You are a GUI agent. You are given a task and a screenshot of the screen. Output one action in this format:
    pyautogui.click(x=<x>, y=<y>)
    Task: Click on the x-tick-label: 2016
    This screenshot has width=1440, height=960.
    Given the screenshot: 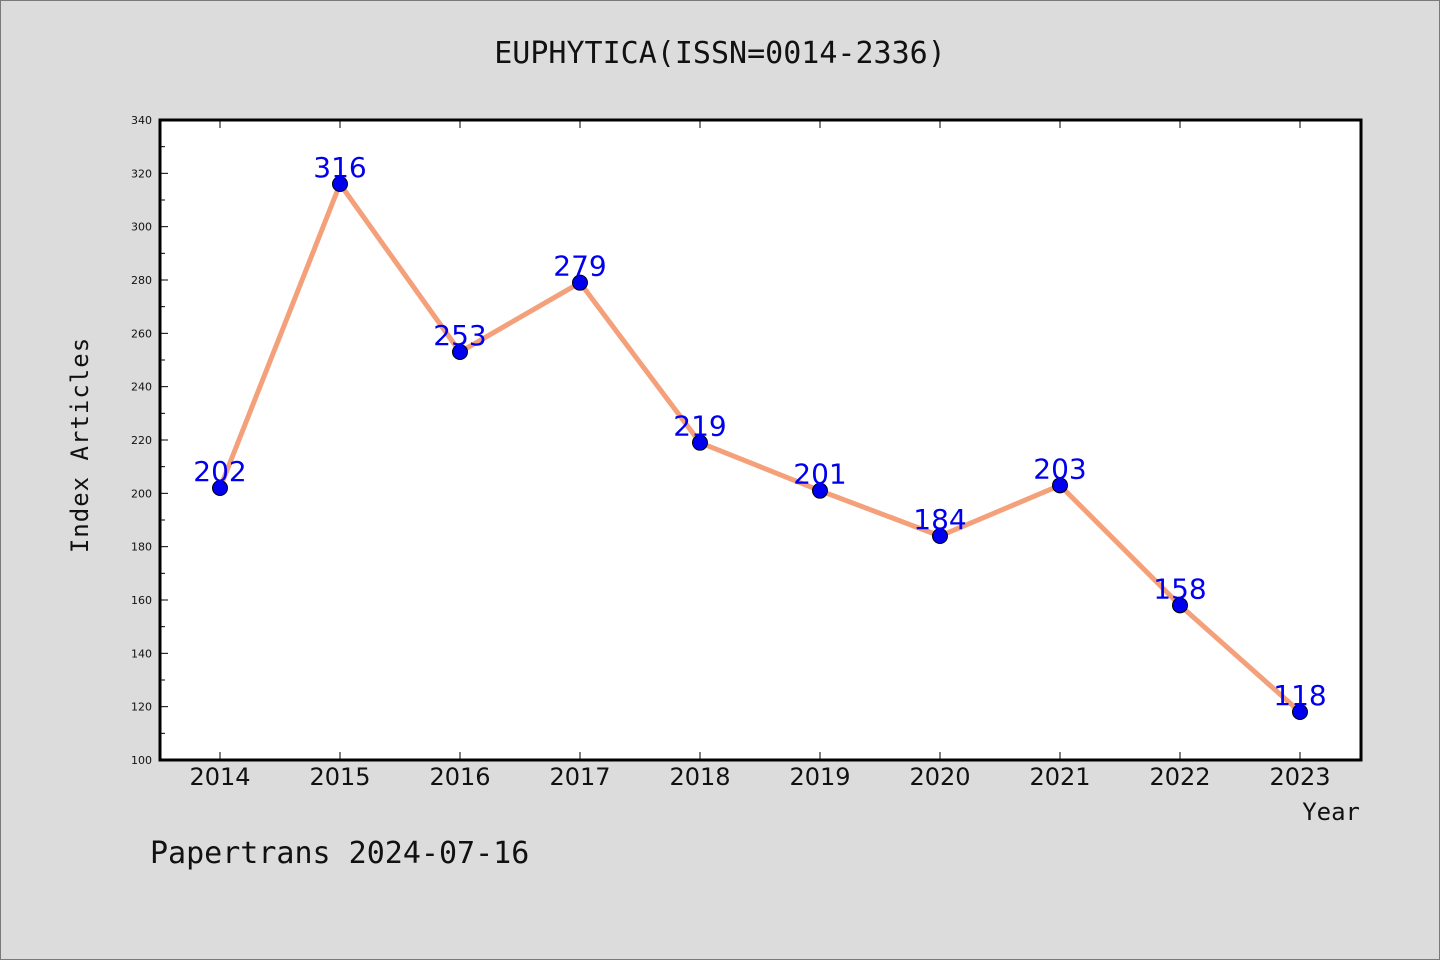 What is the action you would take?
    pyautogui.click(x=459, y=777)
    